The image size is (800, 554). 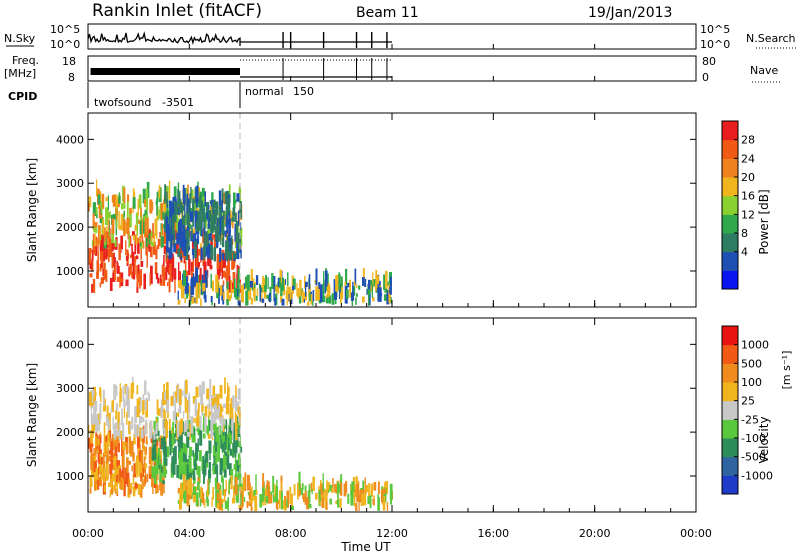 What do you see at coordinates (70, 388) in the screenshot?
I see `y-tick-label: 3000` at bounding box center [70, 388].